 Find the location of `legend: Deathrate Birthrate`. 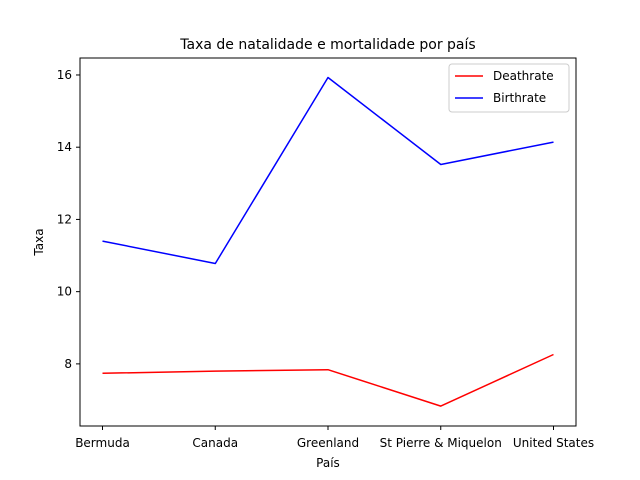

legend: Deathrate Birthrate is located at coordinates (509, 88).